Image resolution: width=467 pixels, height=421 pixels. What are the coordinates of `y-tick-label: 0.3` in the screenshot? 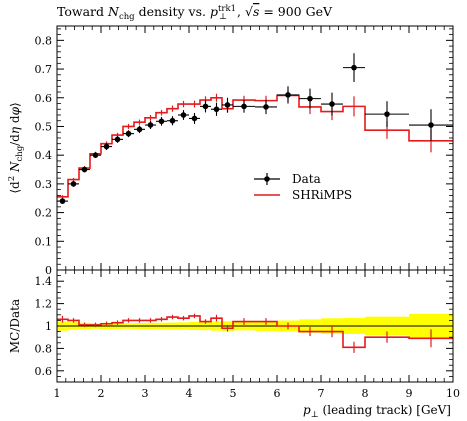 It's located at (44, 184).